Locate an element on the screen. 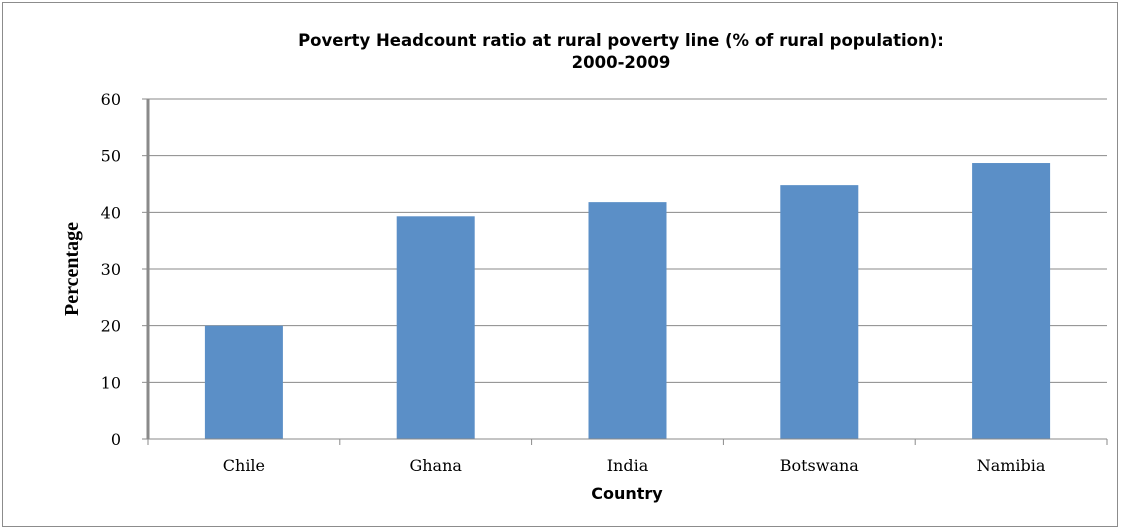 The image size is (1122, 531). y-tick-label: 0 is located at coordinates (116, 439).